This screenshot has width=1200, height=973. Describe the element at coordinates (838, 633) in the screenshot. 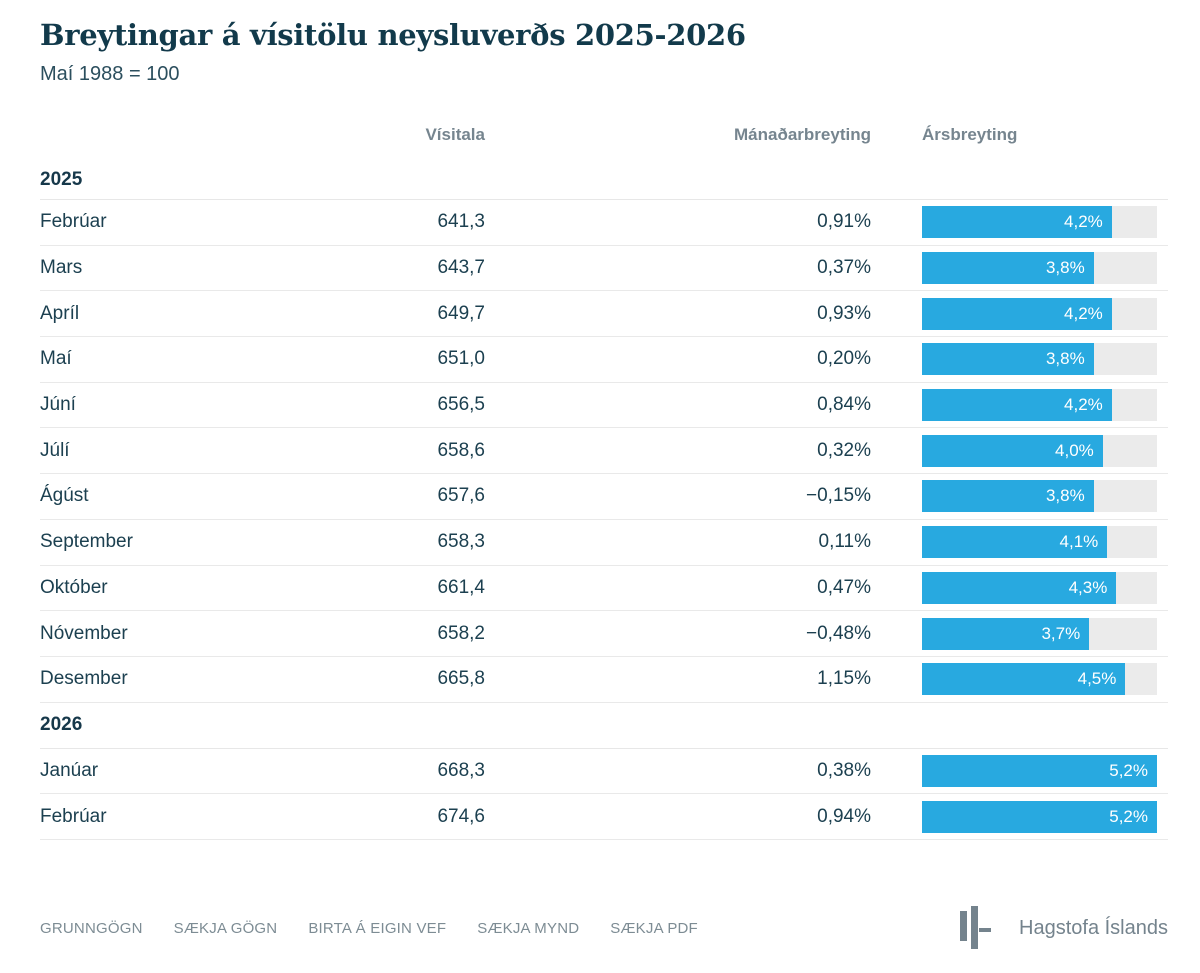

I see `manadarbreyting-value: −0,48%` at that location.